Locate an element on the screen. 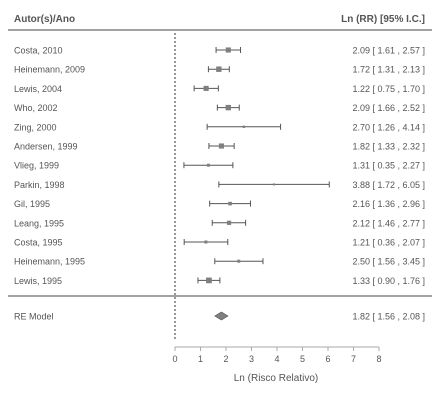  study-row: Lewis, 2004 1.22 [ 0.75 , 1.70 ] is located at coordinates (219, 89).